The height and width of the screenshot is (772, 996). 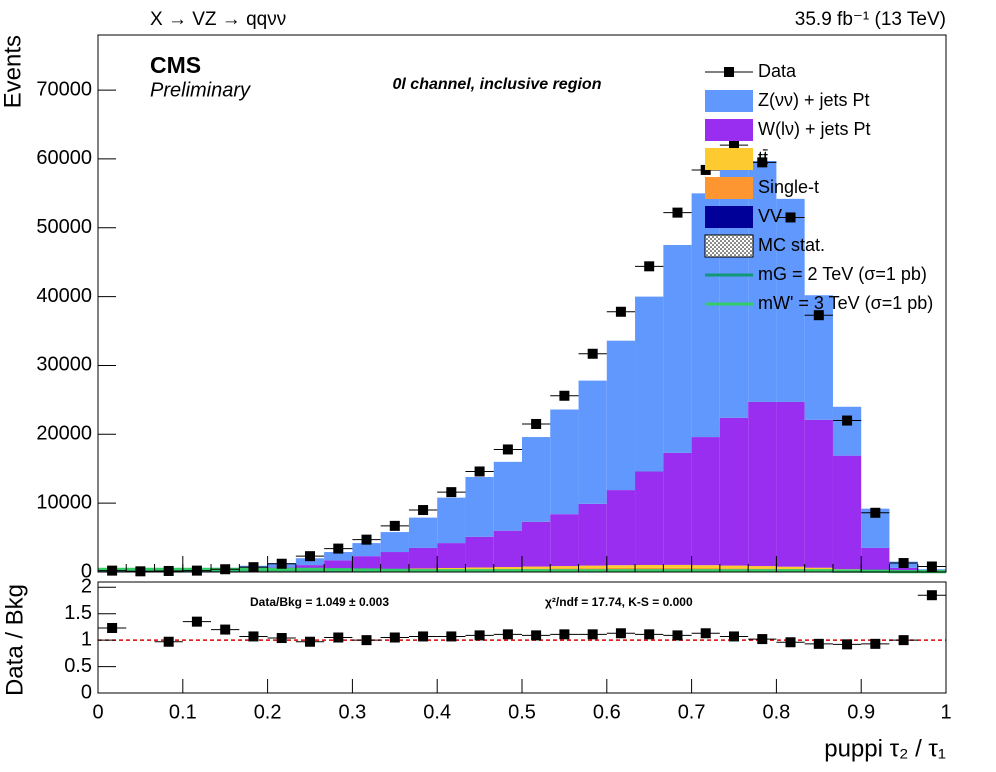 I want to click on ratio-y-tick-label: 1.5, so click(x=78, y=613).